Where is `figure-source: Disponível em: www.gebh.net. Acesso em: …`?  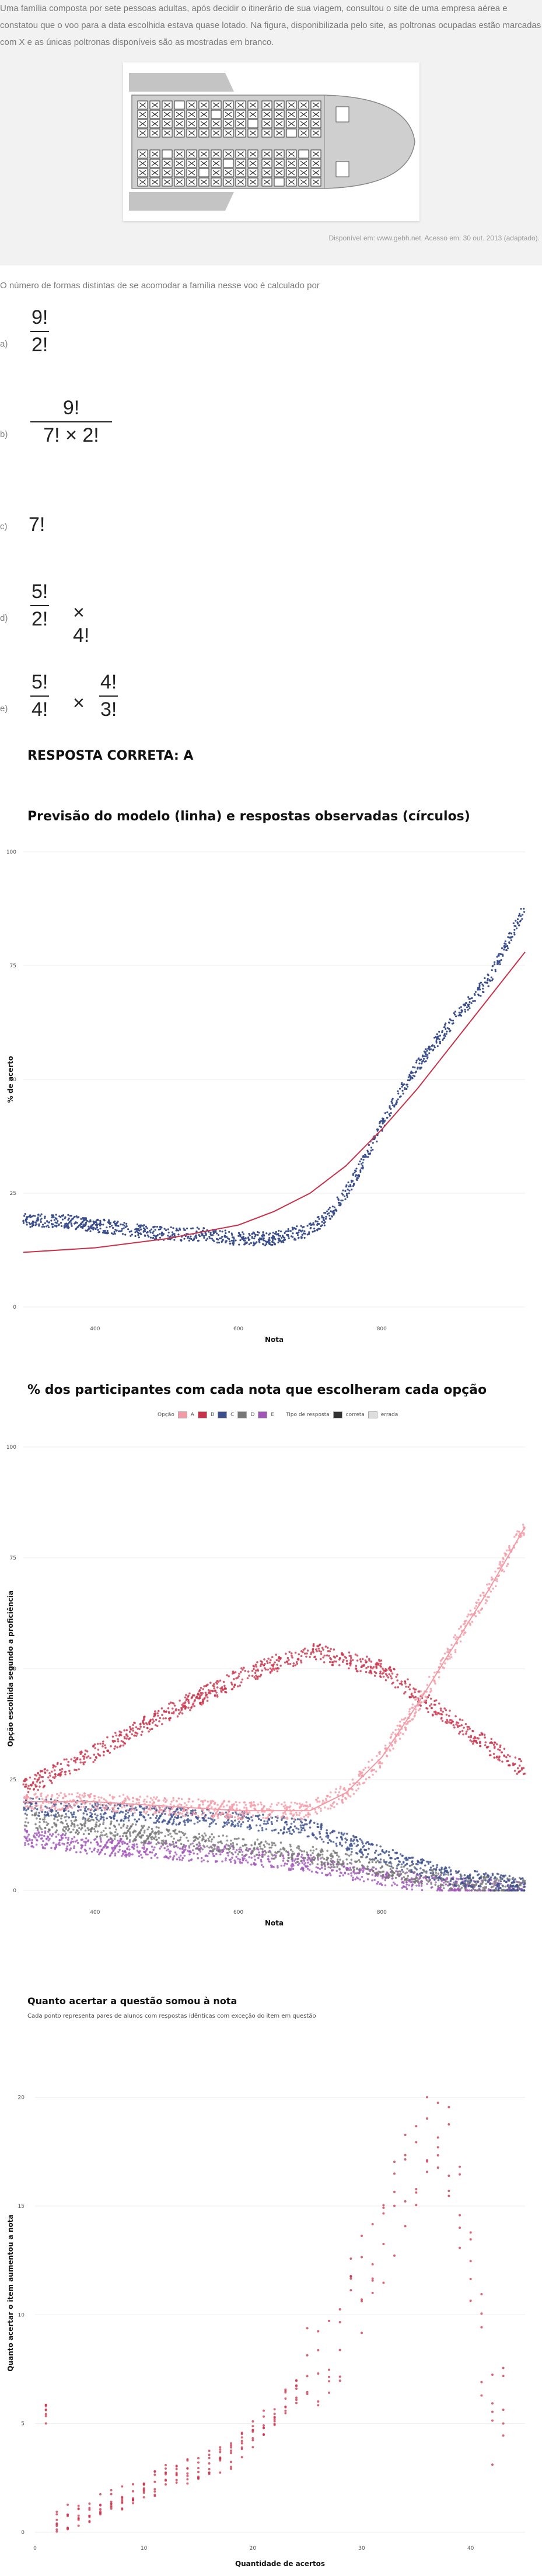
figure-source: Disponível em: www.gebh.net. Acesso em: … is located at coordinates (434, 238).